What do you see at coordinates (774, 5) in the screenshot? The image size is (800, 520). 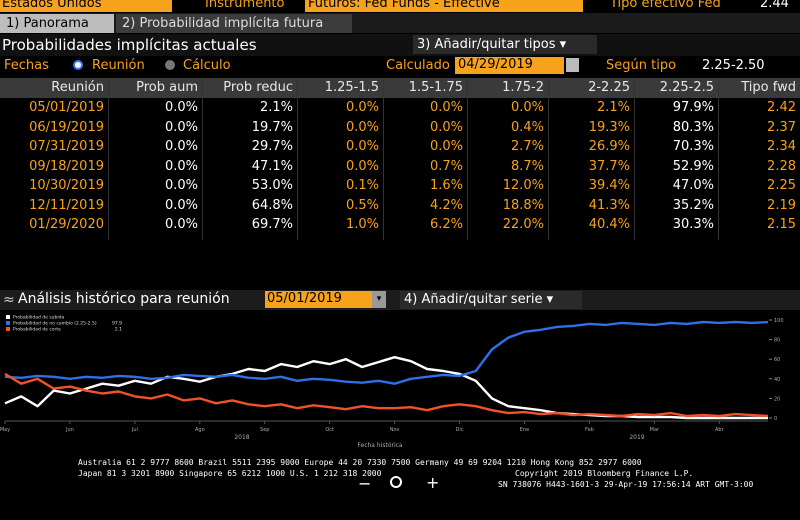 I see `rate: 2.44` at bounding box center [774, 5].